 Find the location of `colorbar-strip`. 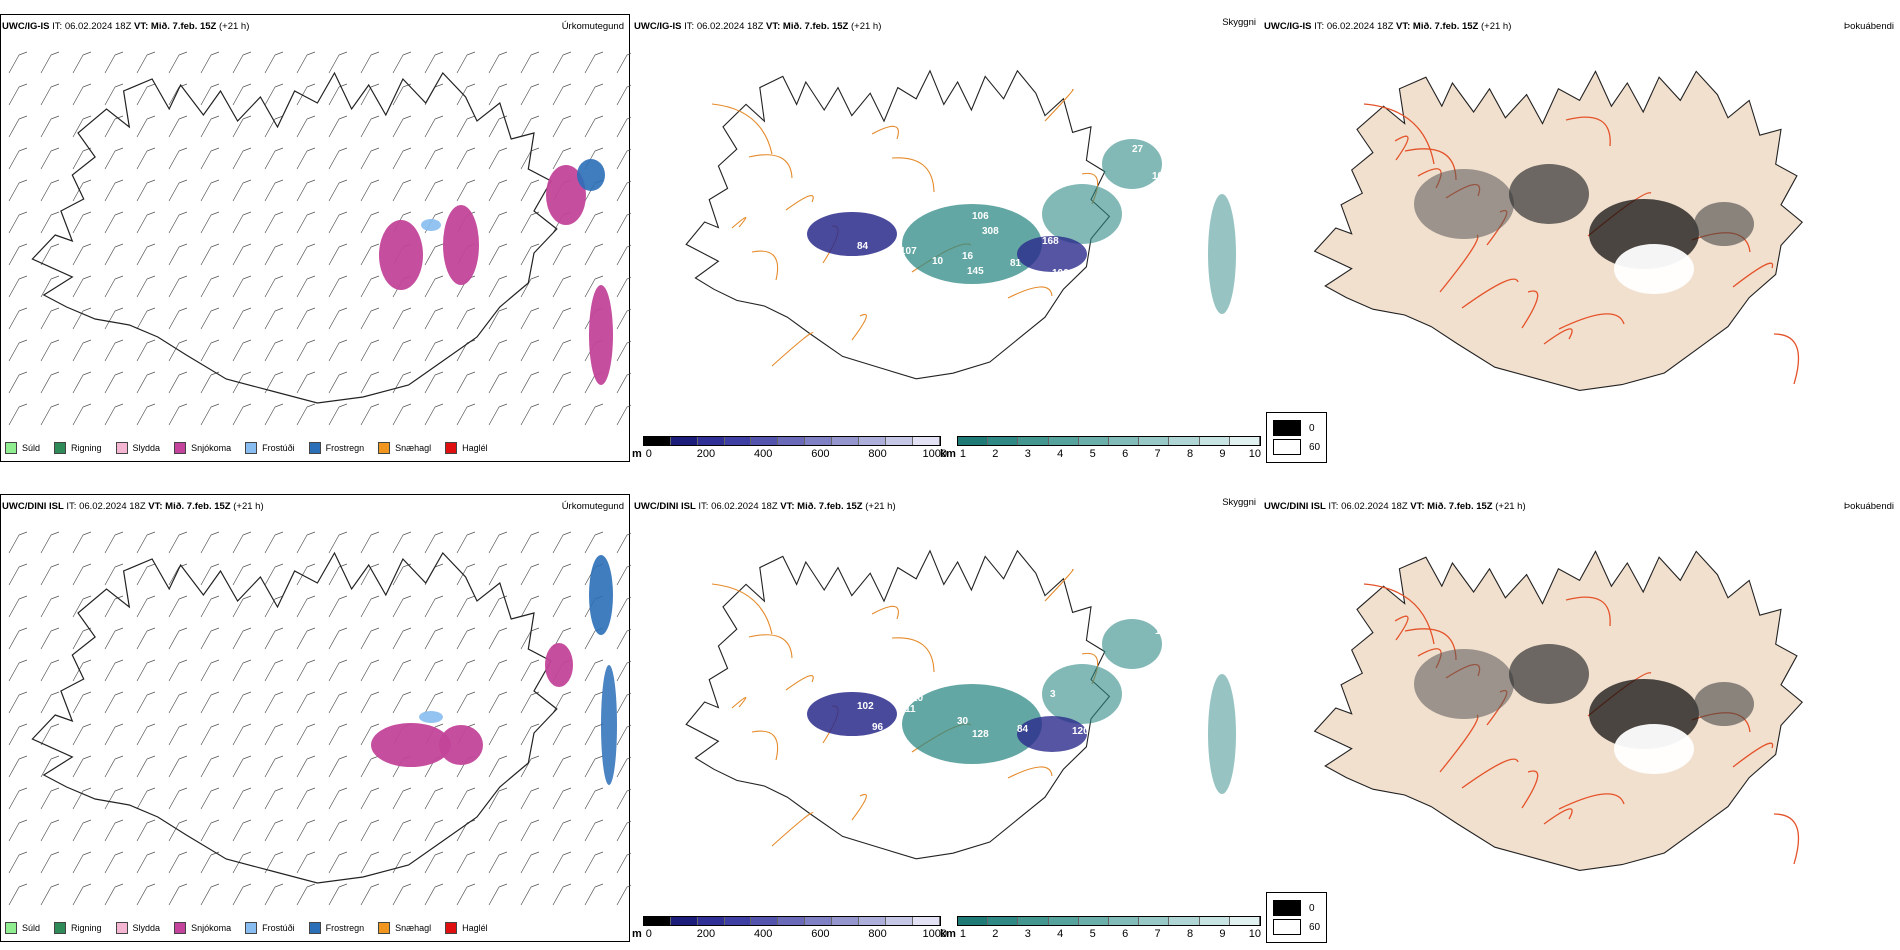

colorbar-strip is located at coordinates (1108, 441).